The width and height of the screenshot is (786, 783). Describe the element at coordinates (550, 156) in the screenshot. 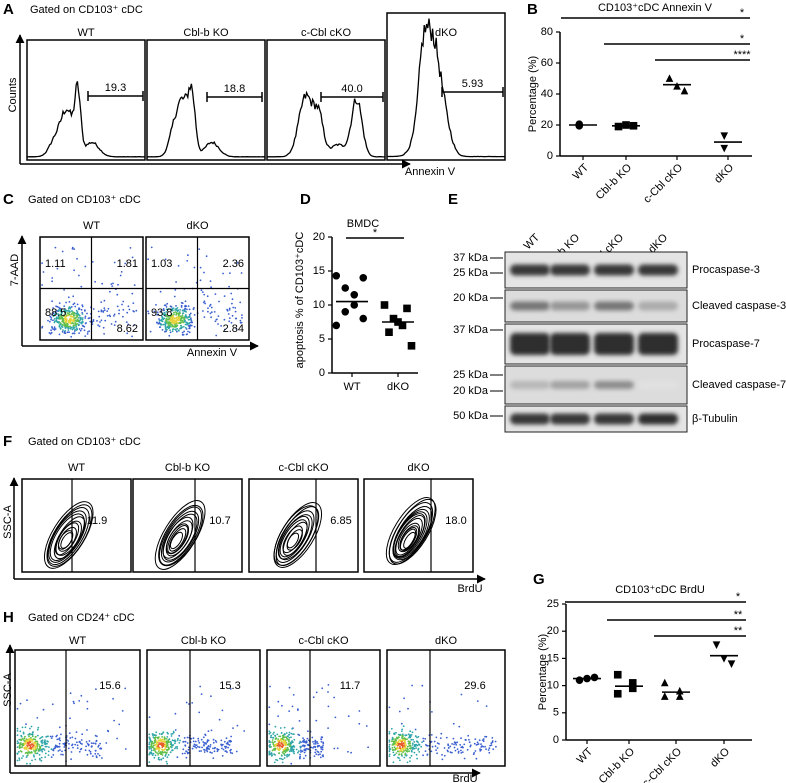

I see `y-tick-label: 0` at that location.